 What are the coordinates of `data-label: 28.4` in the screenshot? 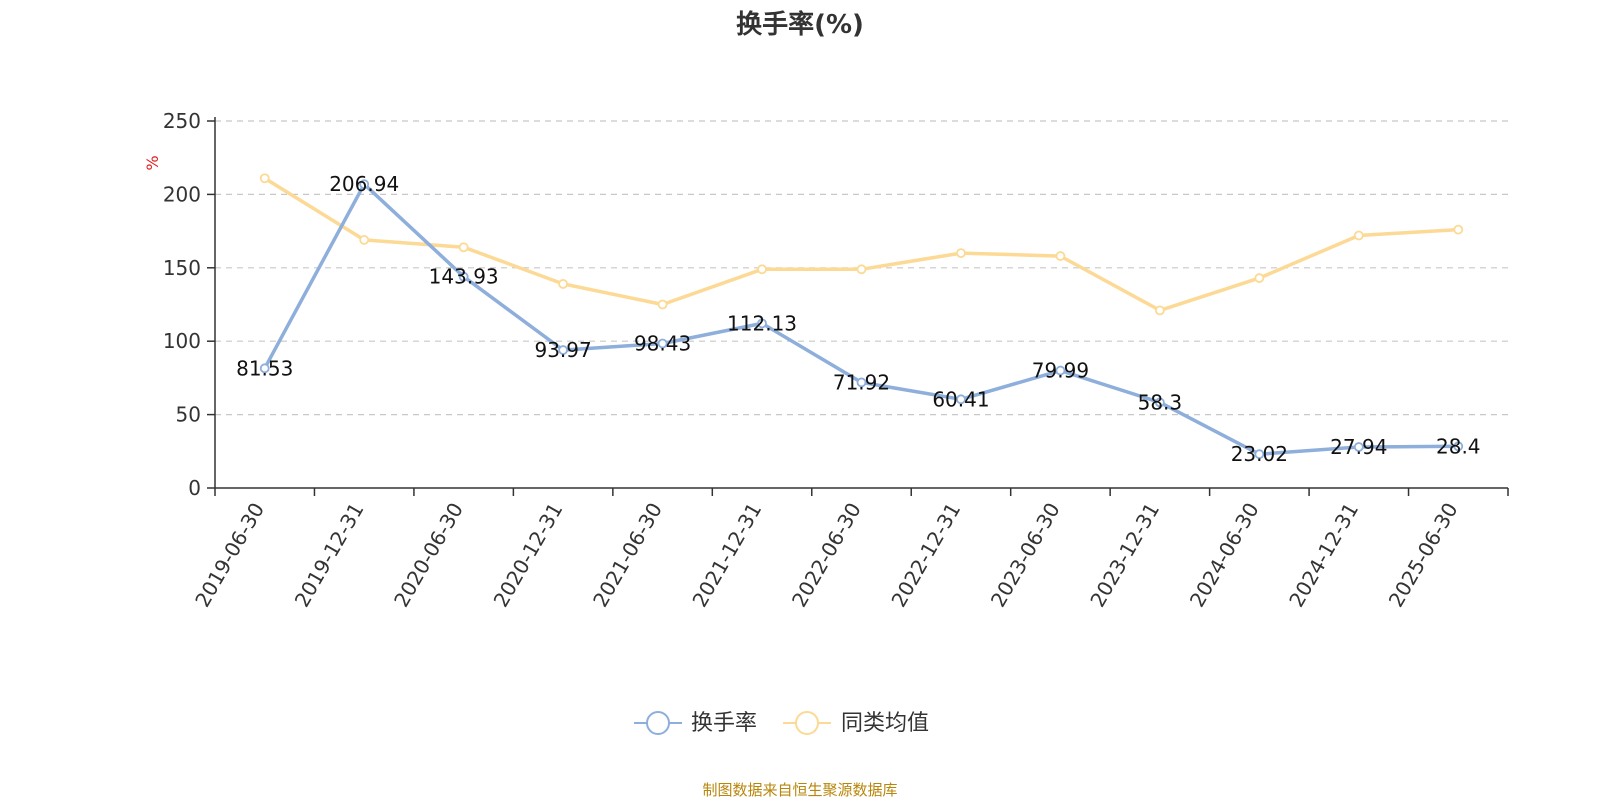 It's located at (1458, 446).